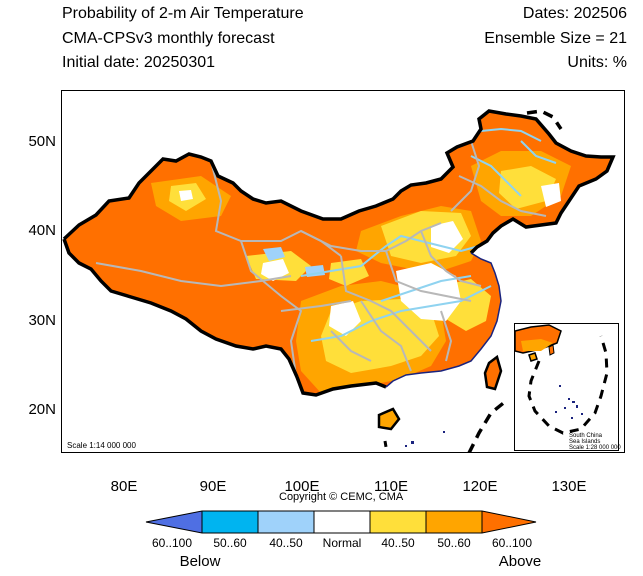  I want to click on inset-map, so click(562, 379).